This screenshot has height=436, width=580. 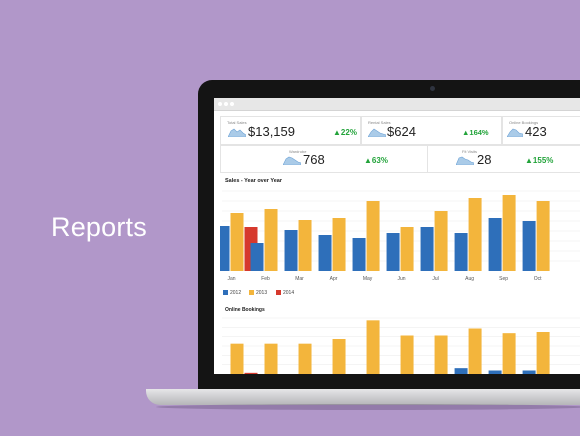 I want to click on sales-year-over-year-chart: Jan Feb Mar Apr May Jun Jul Aug Sep Oct, so click(x=400, y=236).